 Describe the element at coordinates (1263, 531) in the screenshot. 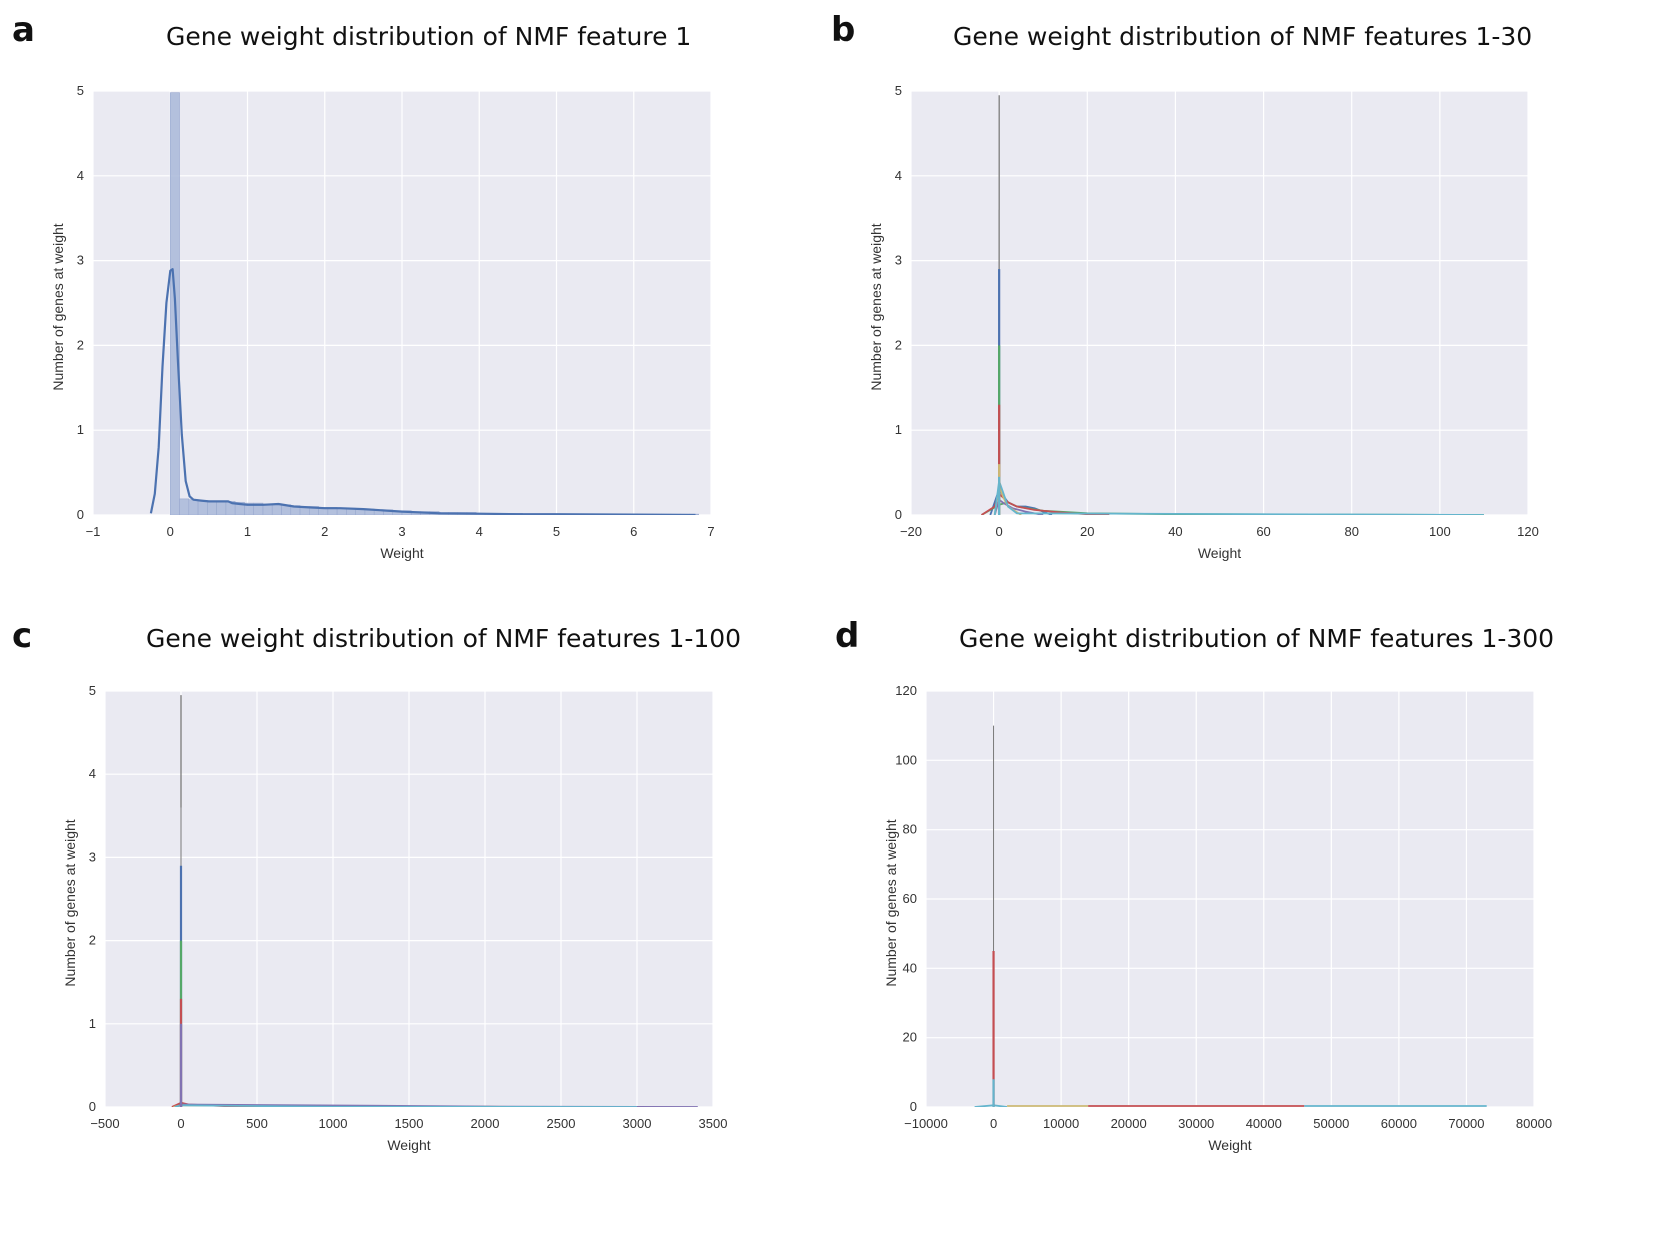

I see `x-tick-label: 60` at that location.